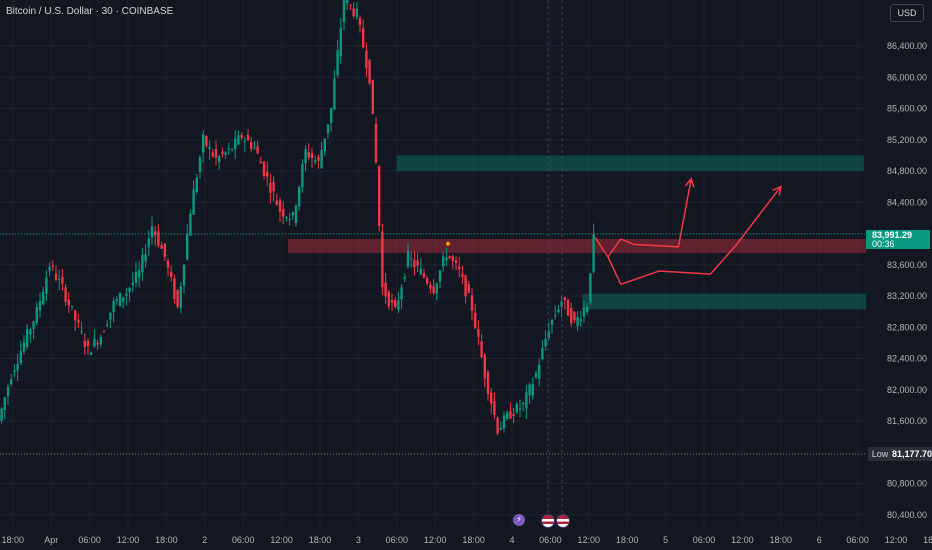 The height and width of the screenshot is (550, 932). Describe the element at coordinates (907, 13) in the screenshot. I see `currency-button: USD` at that location.